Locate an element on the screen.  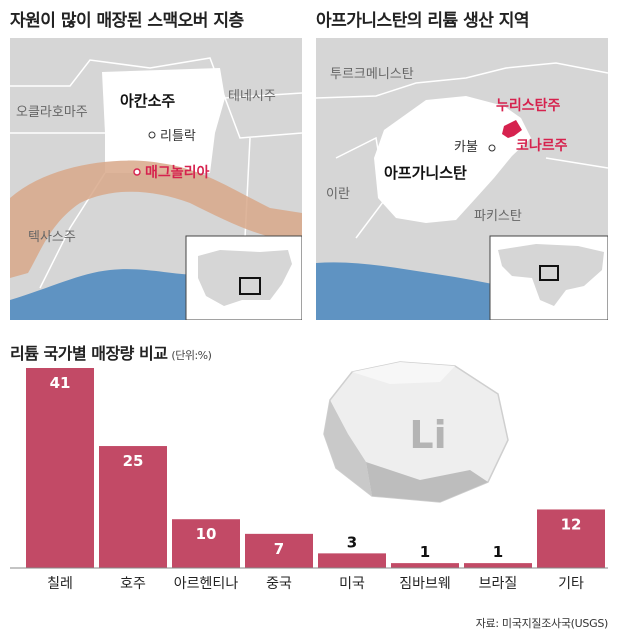
source-note: 자료: 미국지질조사국(USGS) is located at coordinates (542, 623).